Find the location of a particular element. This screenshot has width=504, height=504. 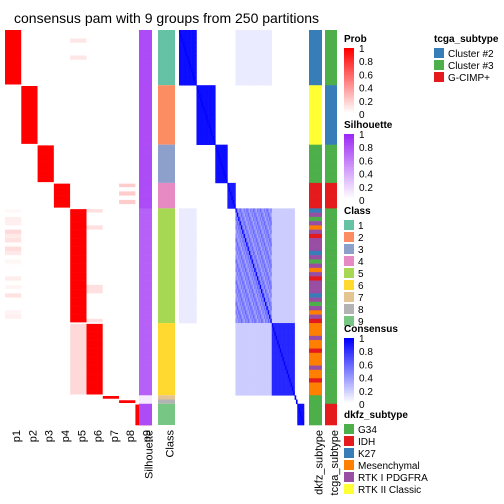

silhouette-cell is located at coordinates (145, 372).